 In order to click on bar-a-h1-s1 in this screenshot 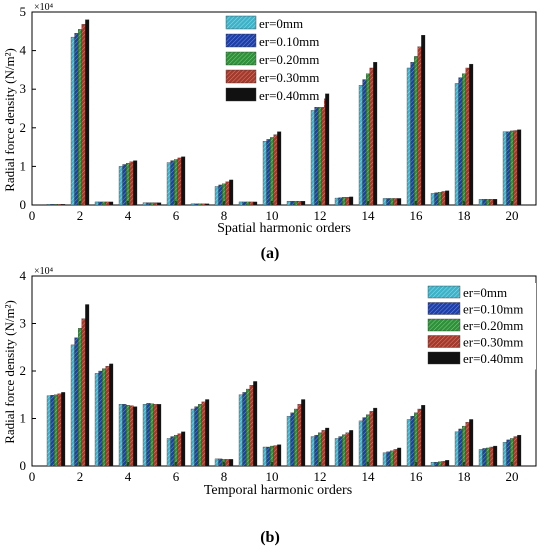, I will do `click(52, 205)`.